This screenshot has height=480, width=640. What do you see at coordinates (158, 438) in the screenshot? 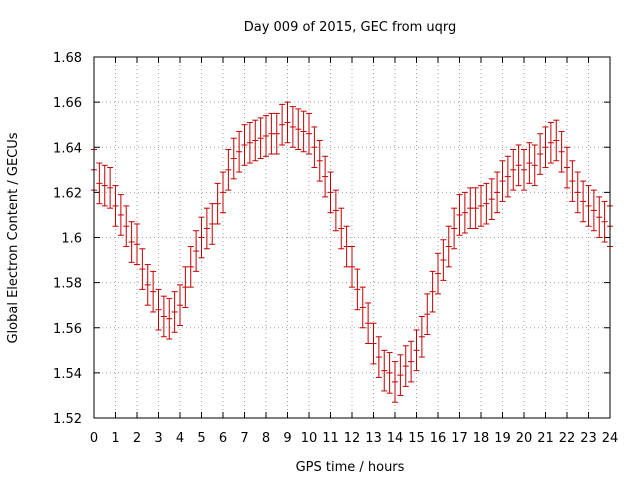
I see `x-tick-label: 3` at bounding box center [158, 438].